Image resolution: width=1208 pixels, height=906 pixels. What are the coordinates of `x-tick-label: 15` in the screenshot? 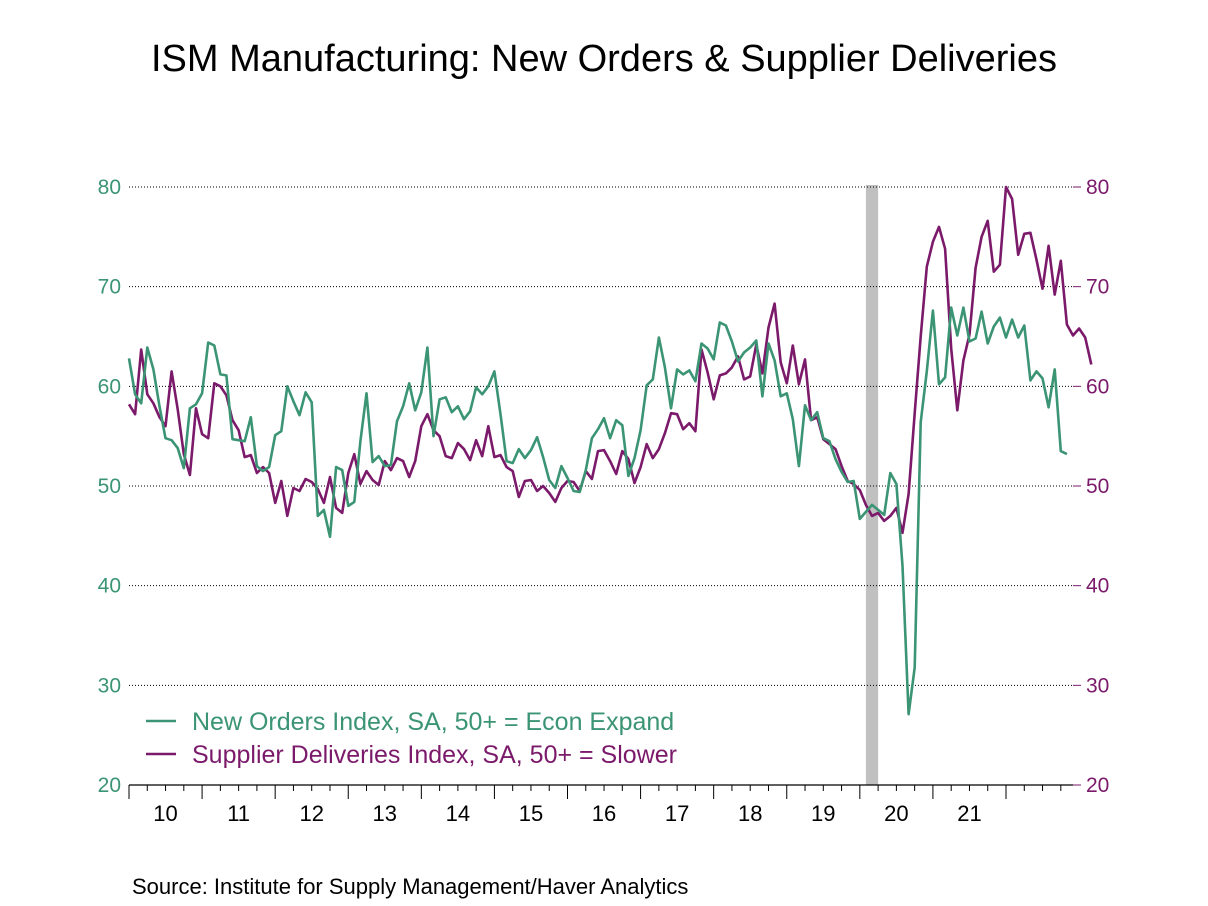 It's located at (531, 813).